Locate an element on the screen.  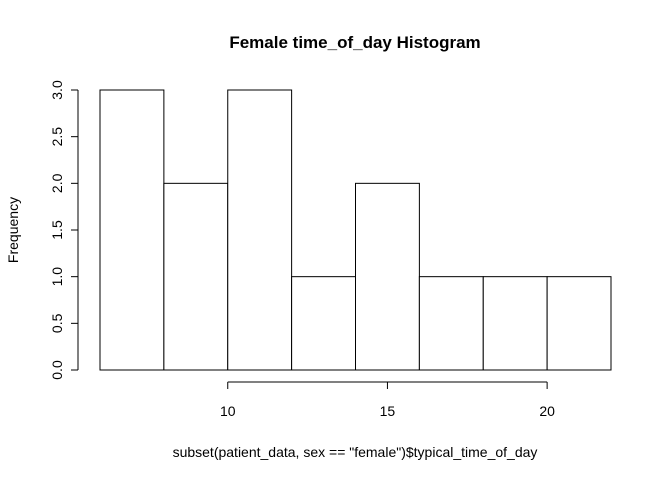
y-tick-label-4: 2.0 is located at coordinates (57, 183).